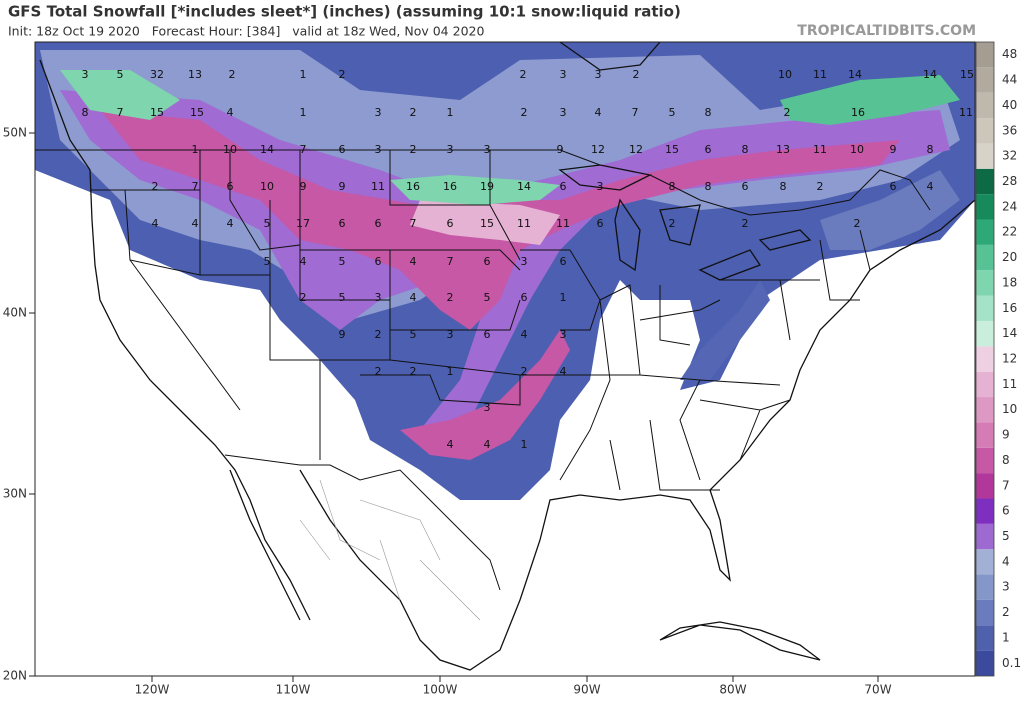 This screenshot has height=702, width=1024. What do you see at coordinates (157, 74) in the screenshot?
I see `snowfall-label: 32` at bounding box center [157, 74].